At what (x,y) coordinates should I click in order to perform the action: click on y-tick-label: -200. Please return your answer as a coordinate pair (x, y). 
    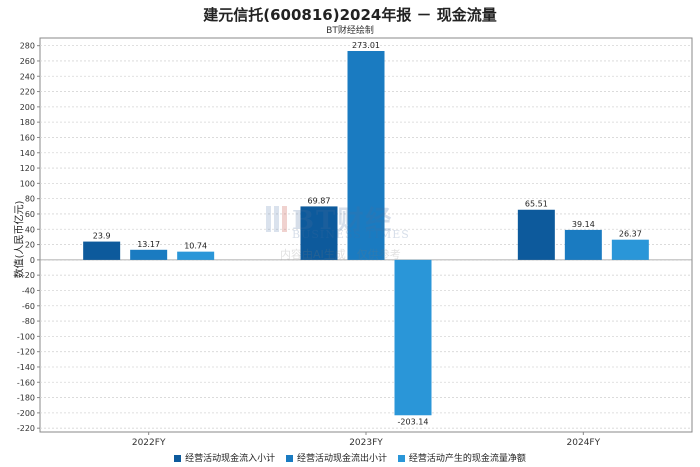
    Looking at the image, I should click on (26, 413).